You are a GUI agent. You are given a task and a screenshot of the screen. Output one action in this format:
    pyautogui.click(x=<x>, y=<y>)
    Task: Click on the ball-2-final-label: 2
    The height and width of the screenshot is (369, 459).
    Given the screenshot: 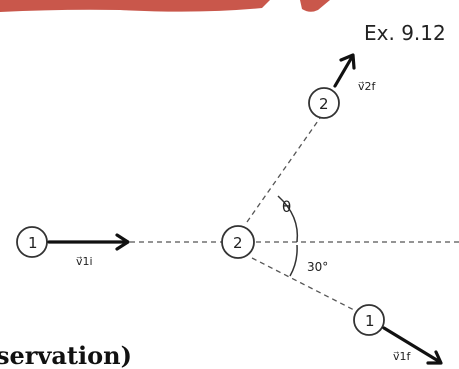 What is the action you would take?
    pyautogui.click(x=324, y=104)
    